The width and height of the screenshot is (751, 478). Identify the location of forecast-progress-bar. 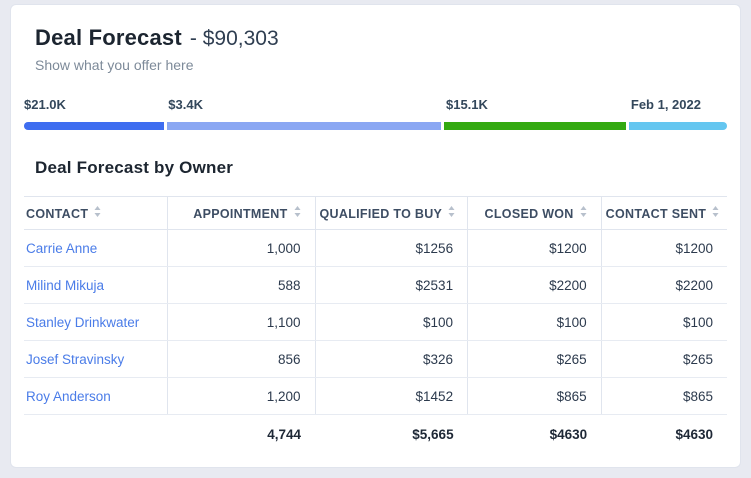
(375, 126).